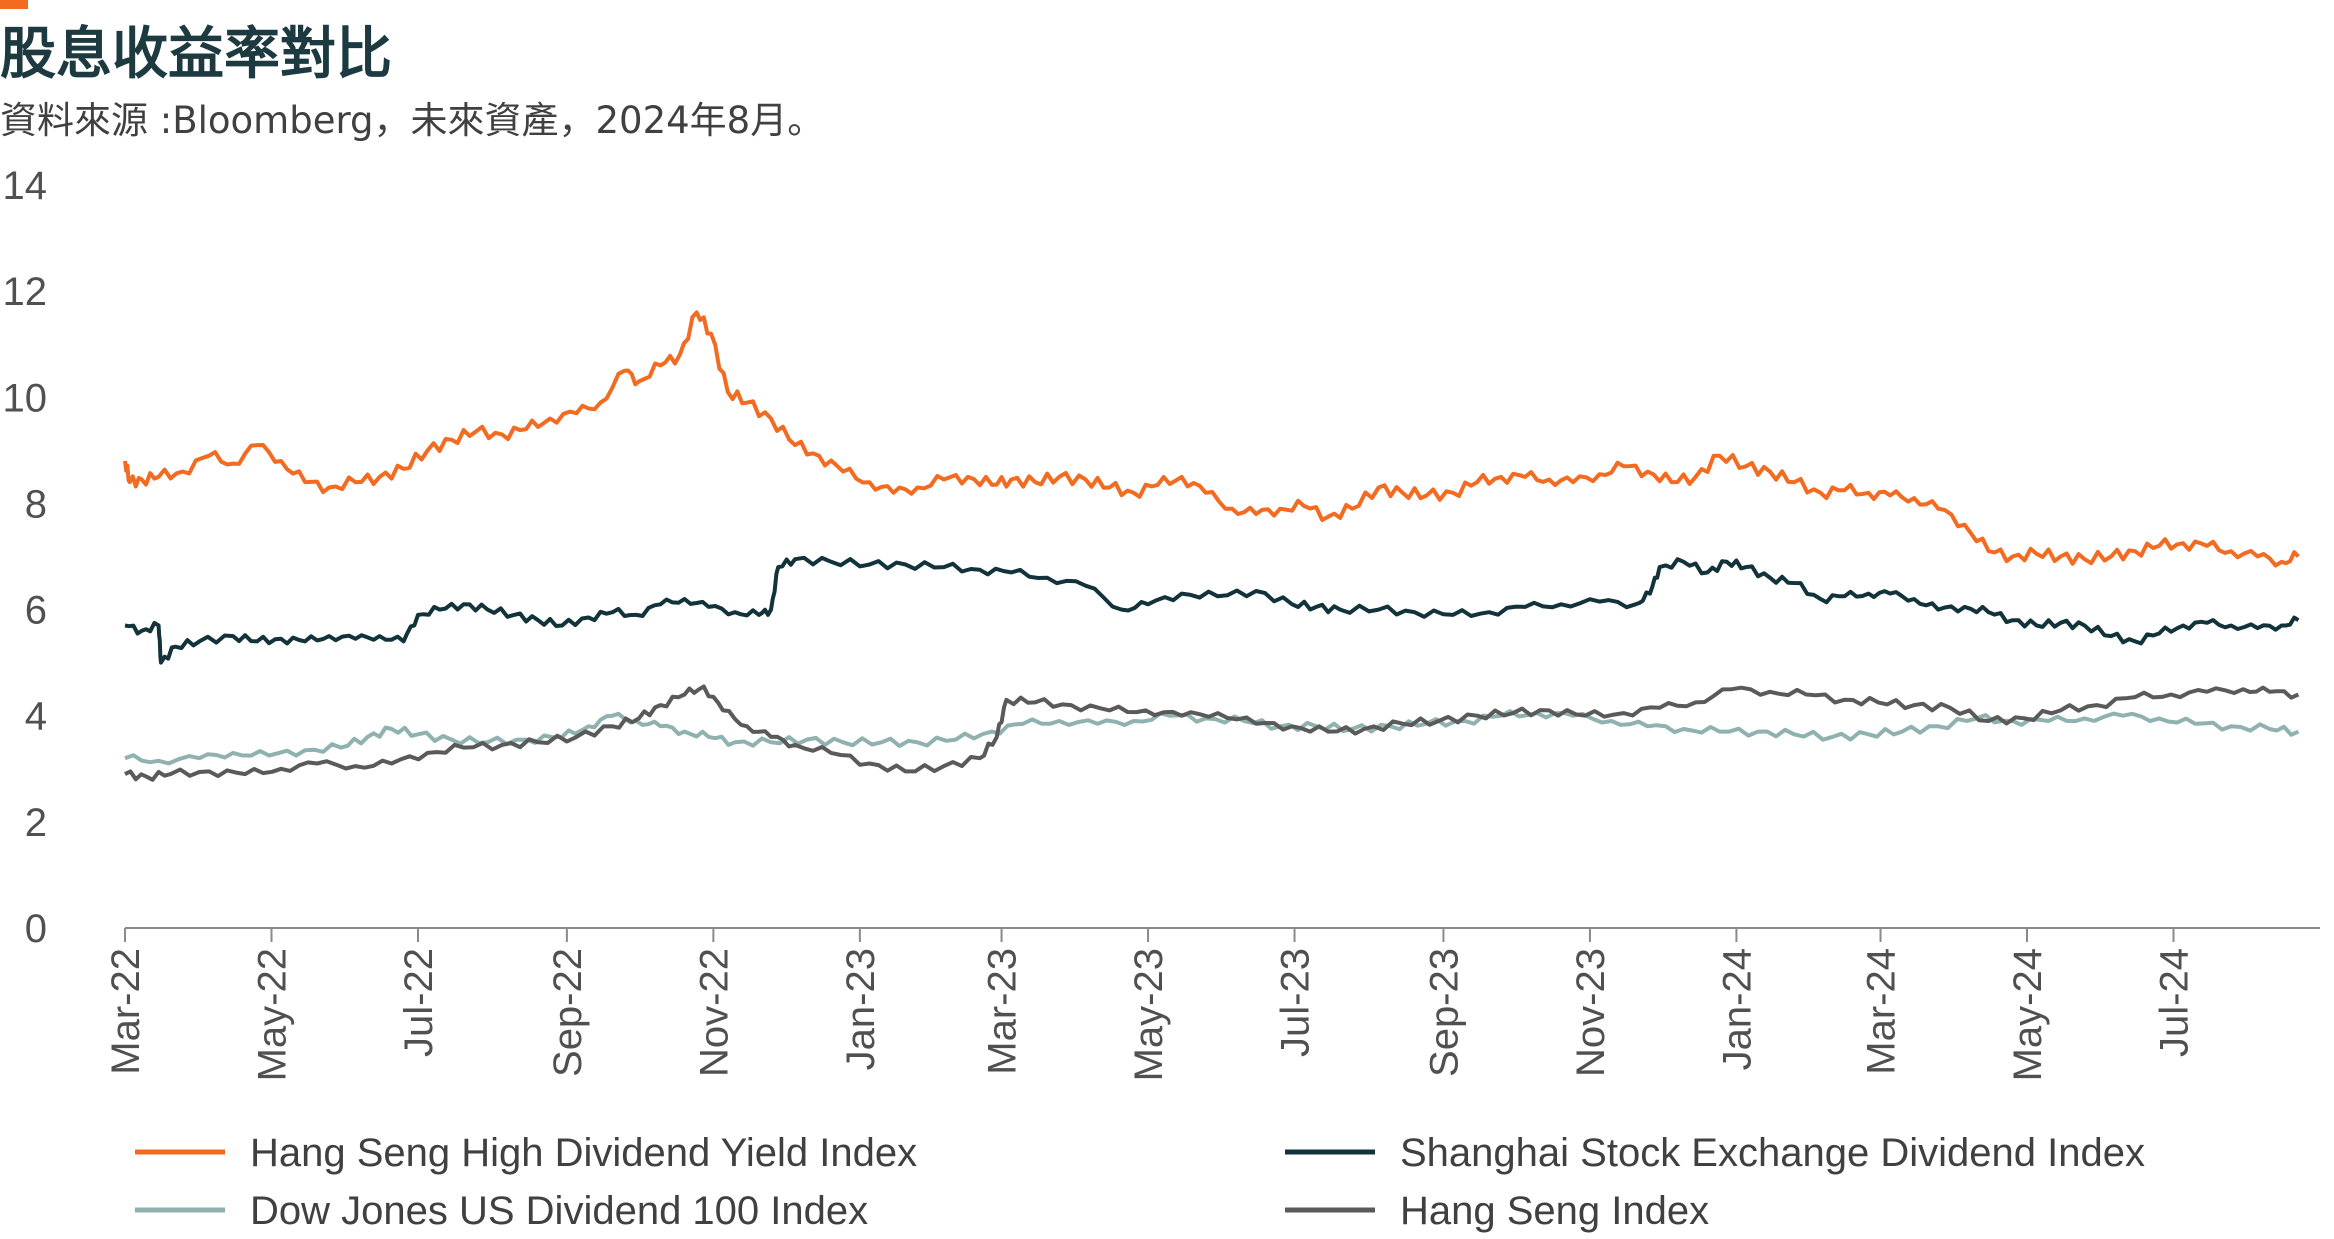 The image size is (2334, 1239). Describe the element at coordinates (559, 1211) in the screenshot. I see `legend-label: Dow Jones US Dividend 100 Index` at that location.